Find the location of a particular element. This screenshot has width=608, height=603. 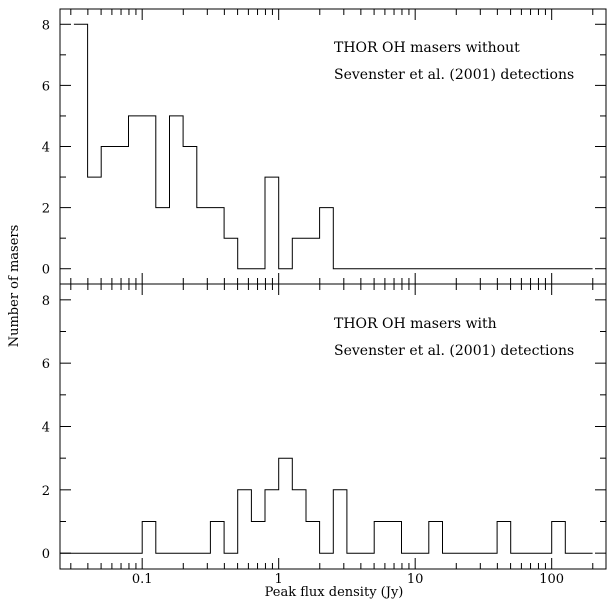

histogram-series is located at coordinates (326, 505).